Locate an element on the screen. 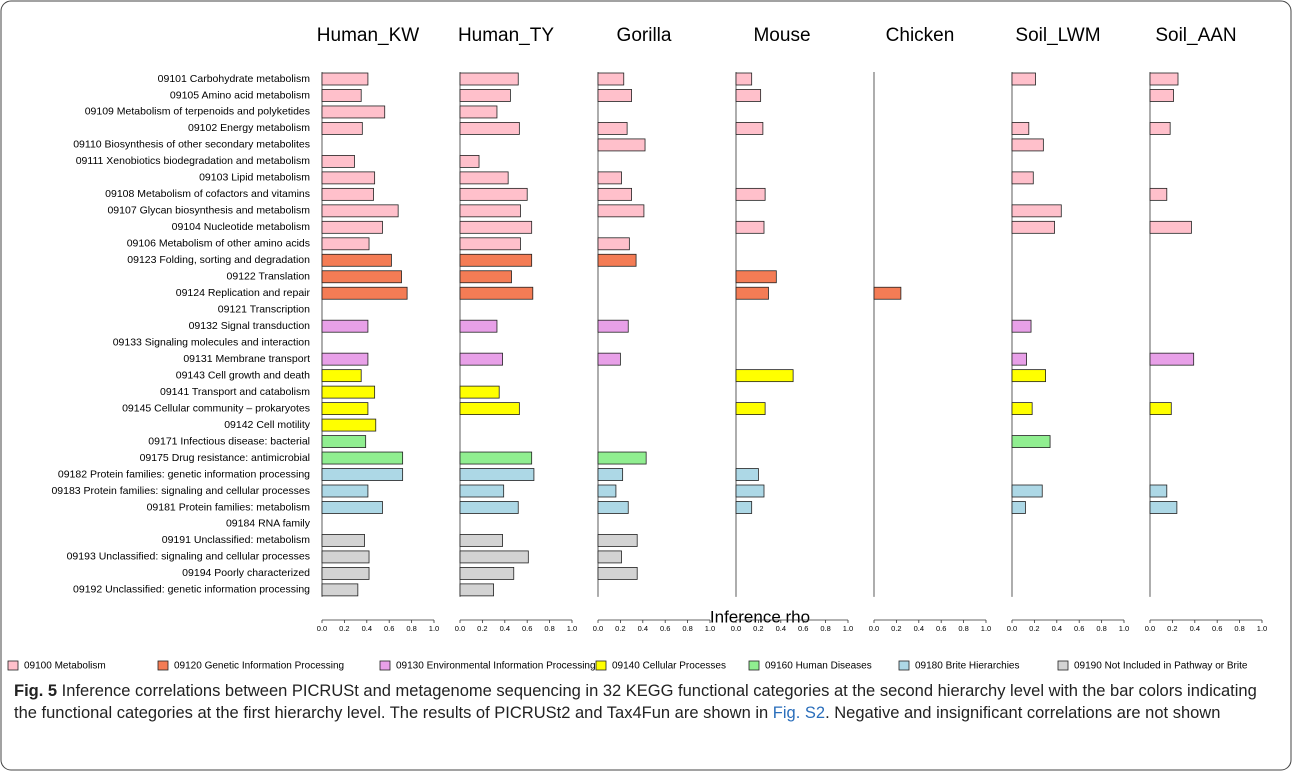 The image size is (1293, 772). caption-label: Fig. 5 is located at coordinates (36, 691).